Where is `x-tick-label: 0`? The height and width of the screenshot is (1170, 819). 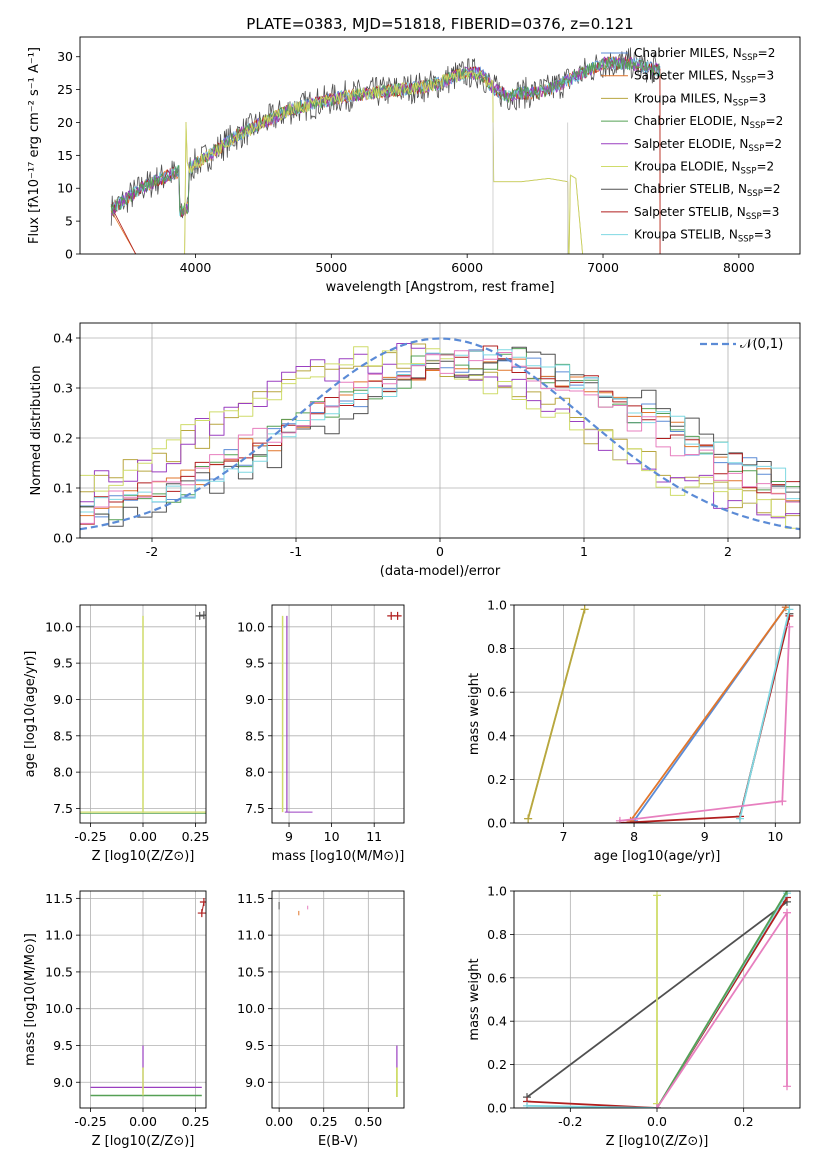 x-tick-label: 0 is located at coordinates (440, 551).